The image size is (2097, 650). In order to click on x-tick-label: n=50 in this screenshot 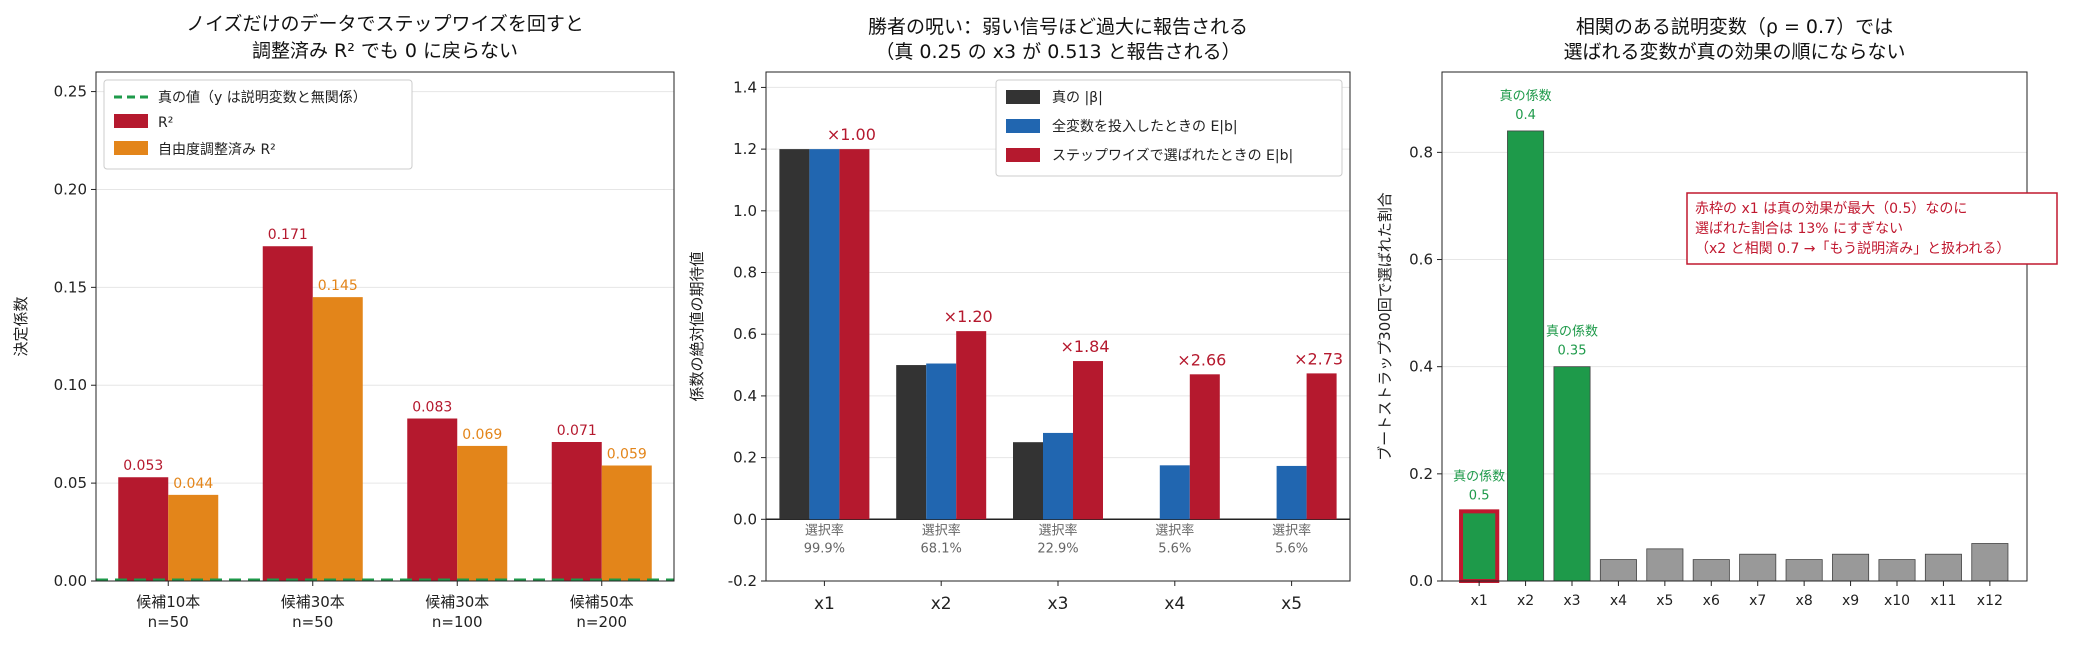, I will do `click(312, 622)`.